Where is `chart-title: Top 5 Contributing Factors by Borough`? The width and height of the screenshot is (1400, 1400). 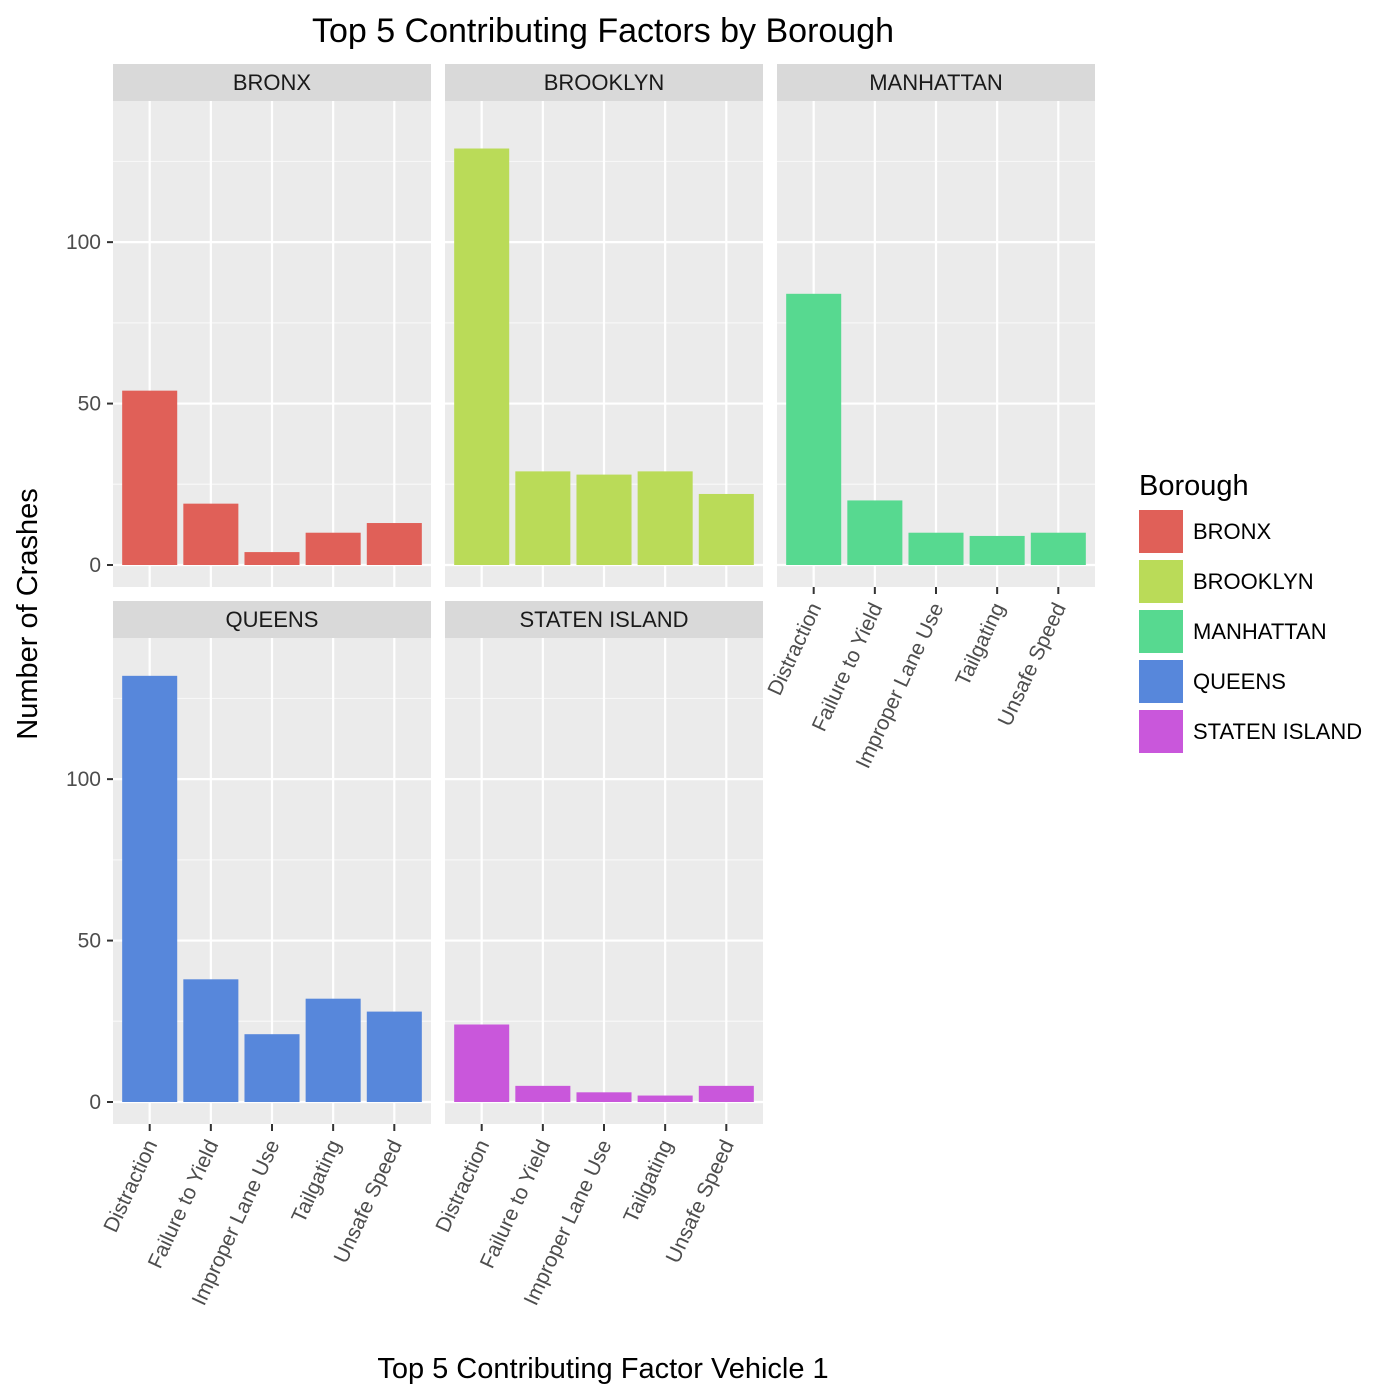 chart-title: Top 5 Contributing Factors by Borough is located at coordinates (603, 31).